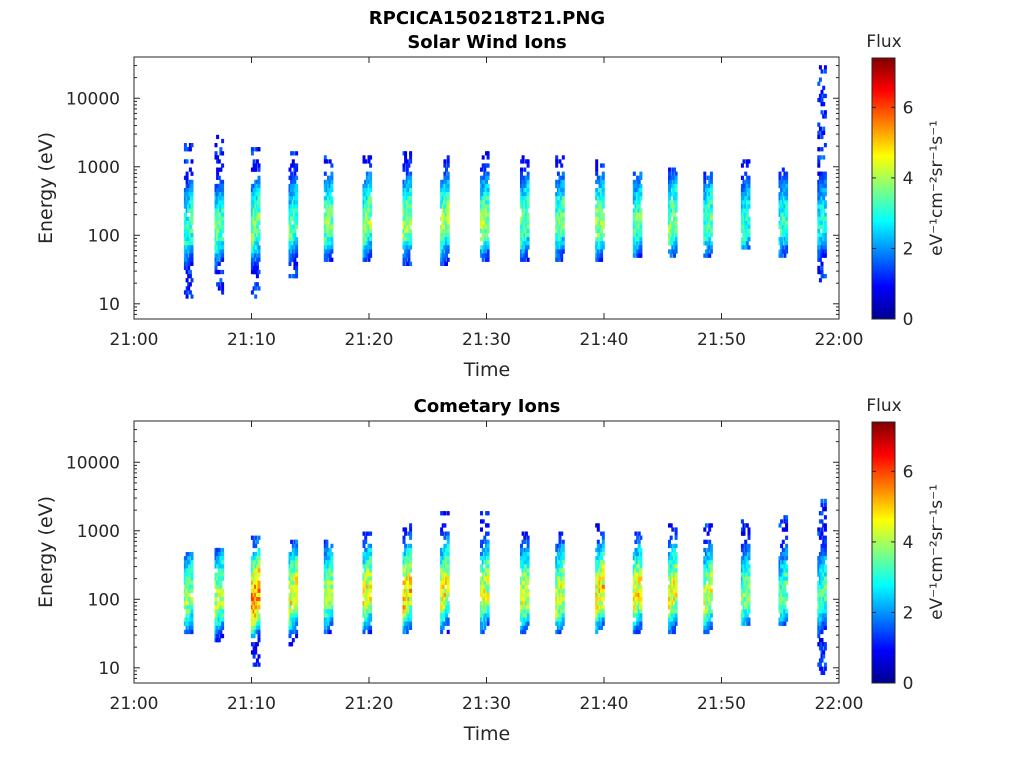 The image size is (1024, 768). I want to click on solar-wind-panel-title: Solar Wind Ions, so click(486, 42).